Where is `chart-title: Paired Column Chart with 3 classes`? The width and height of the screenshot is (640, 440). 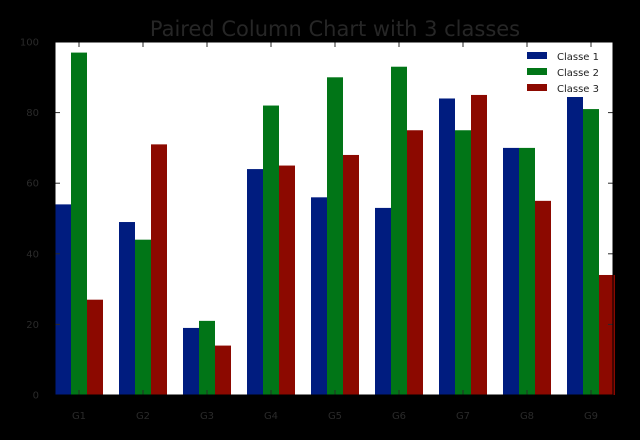 chart-title: Paired Column Chart with 3 classes is located at coordinates (335, 29).